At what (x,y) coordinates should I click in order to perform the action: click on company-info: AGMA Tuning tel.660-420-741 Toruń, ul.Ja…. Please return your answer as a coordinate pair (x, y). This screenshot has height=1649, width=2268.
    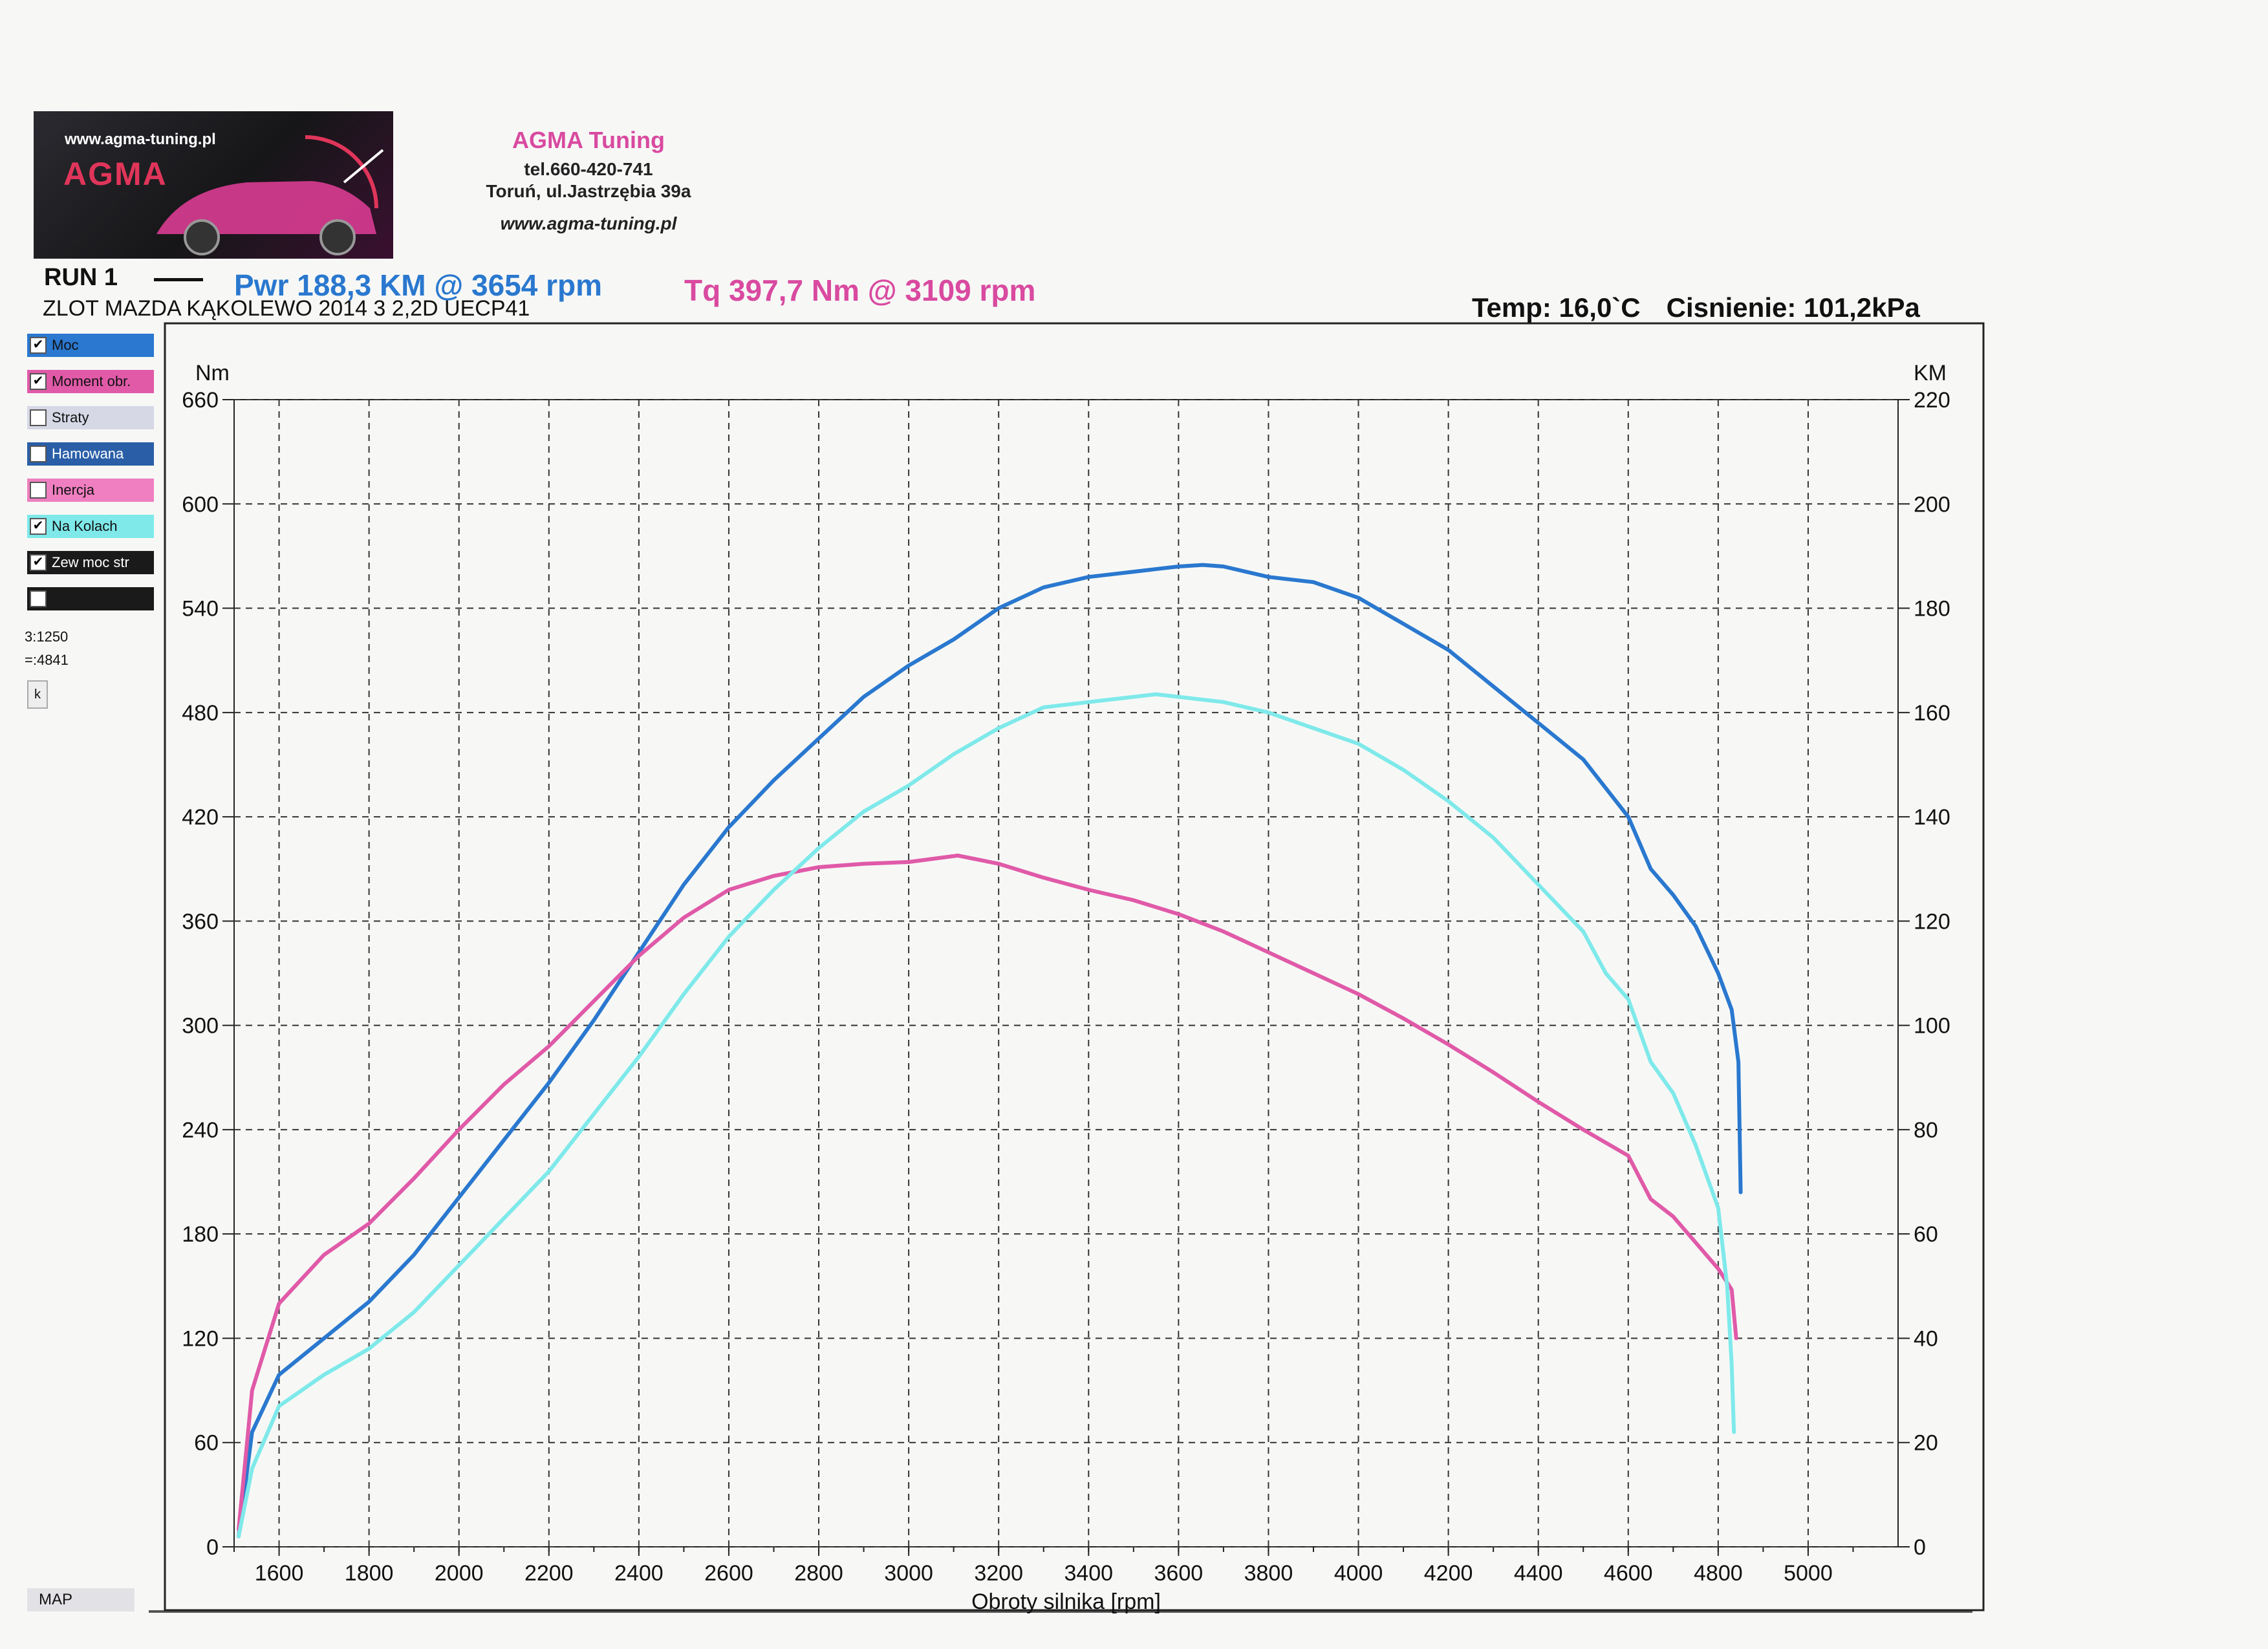
    Looking at the image, I should click on (588, 180).